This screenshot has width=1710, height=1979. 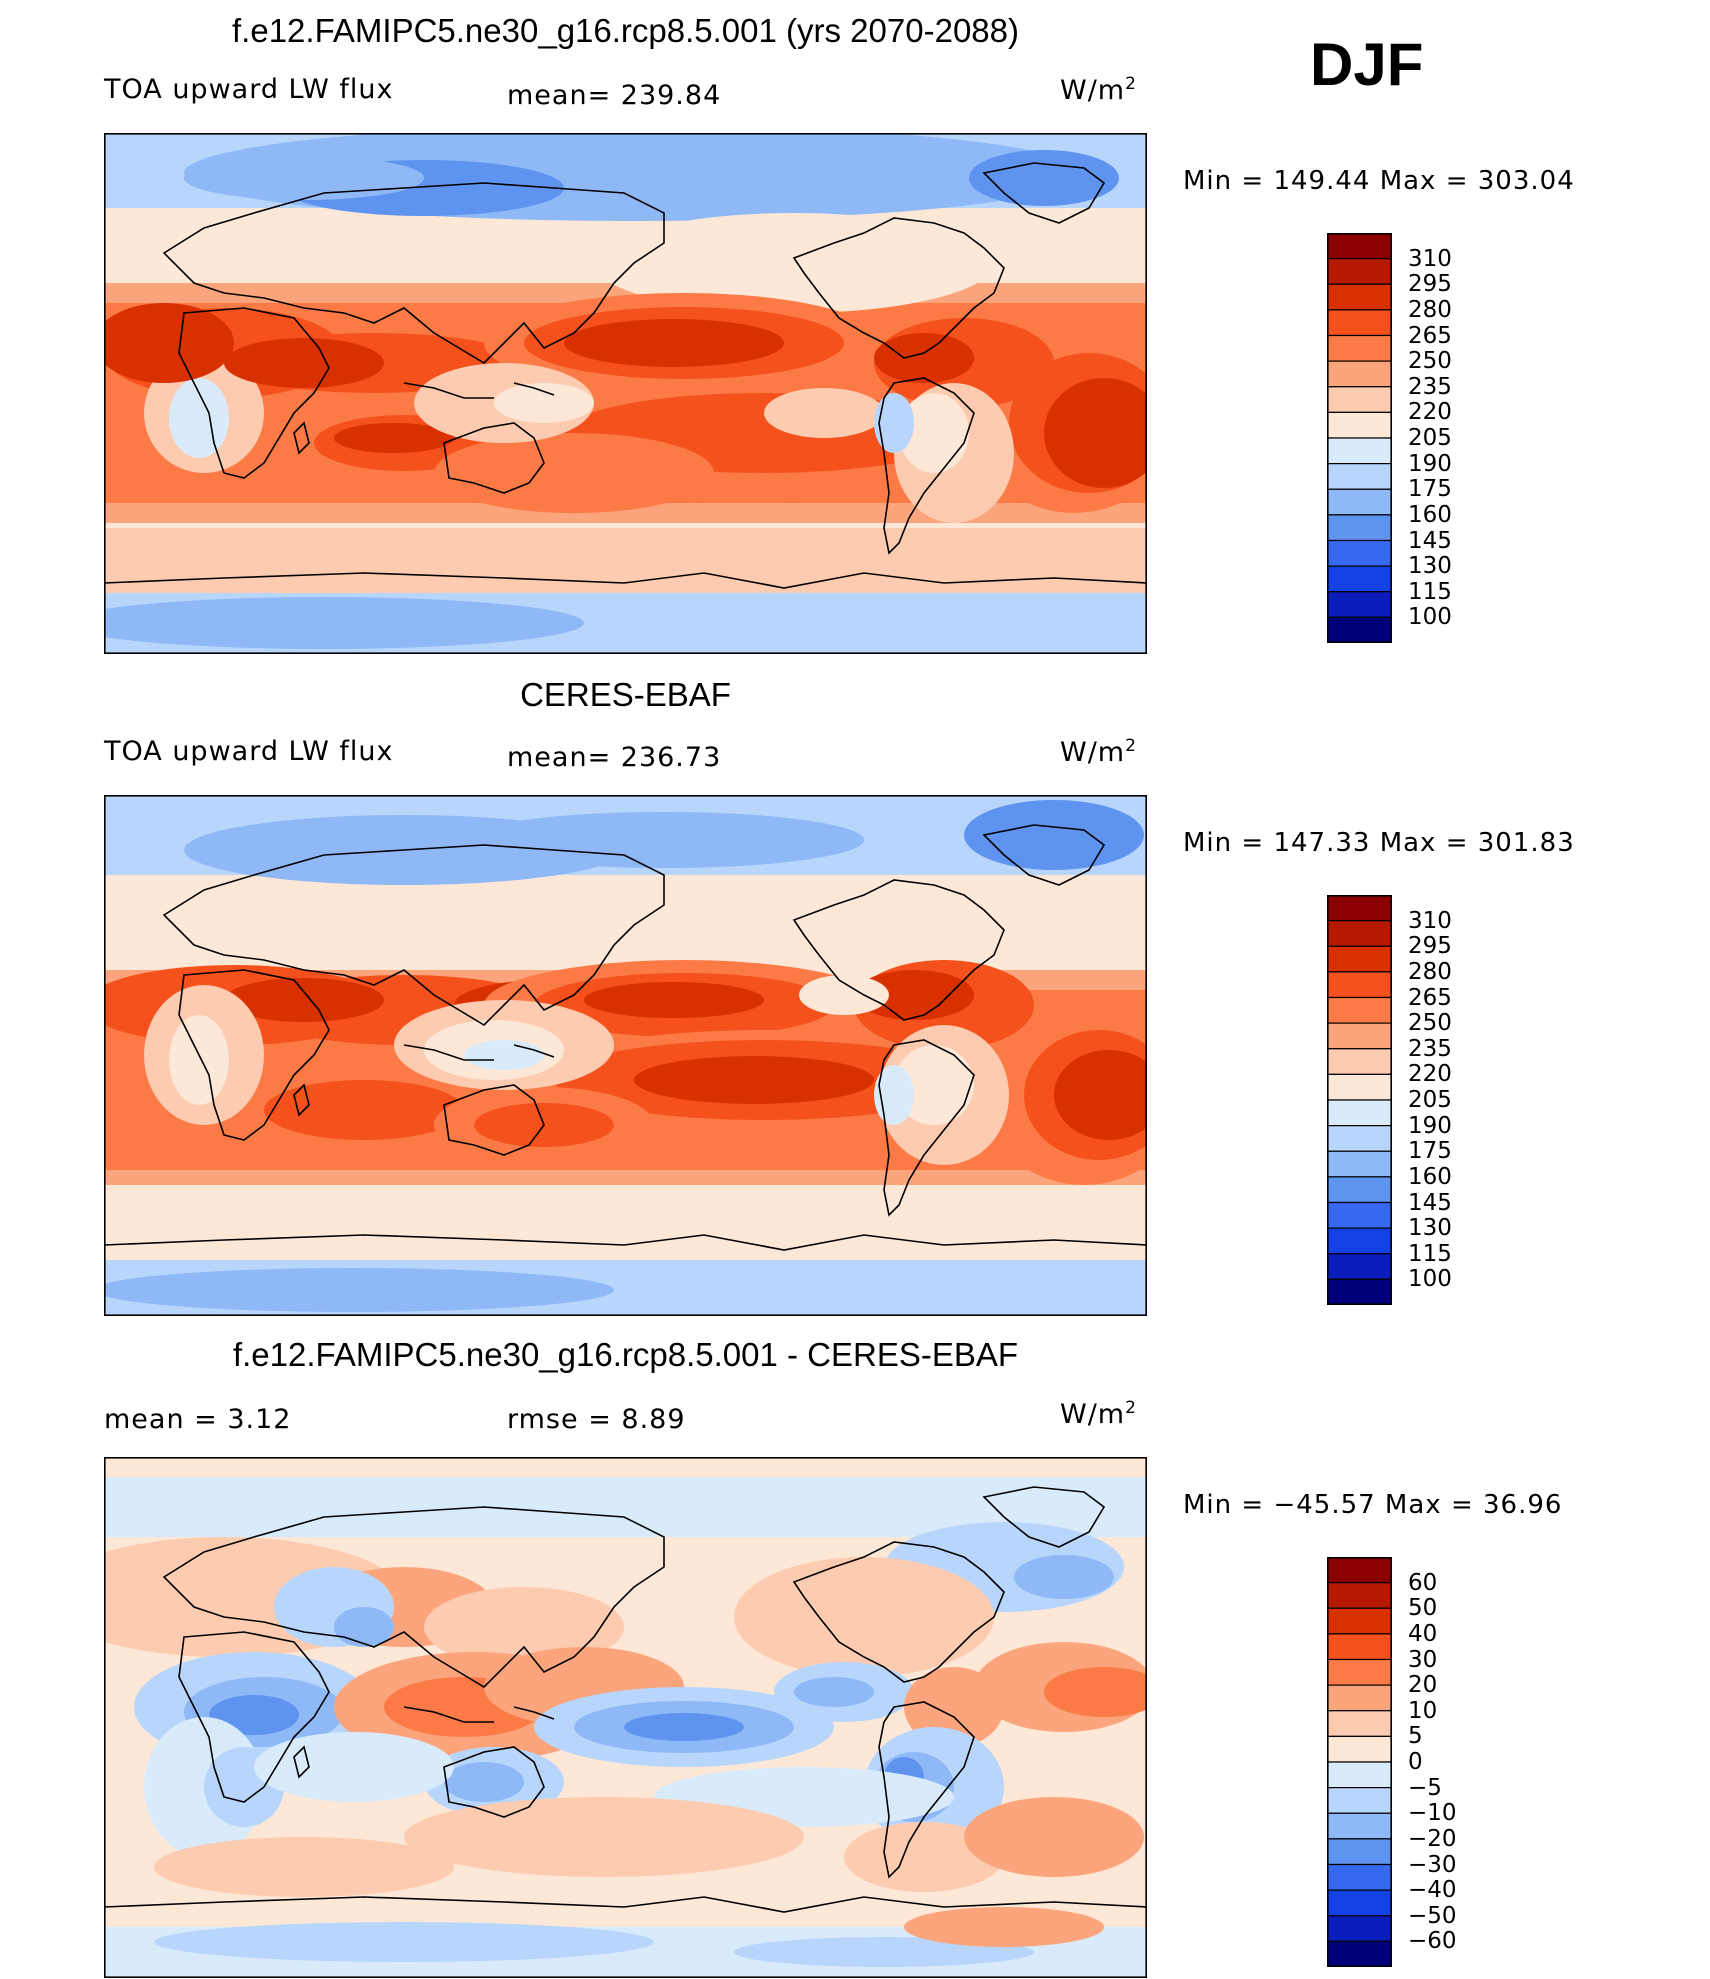 I want to click on panel-1-units: W/m2, so click(x=1098, y=90).